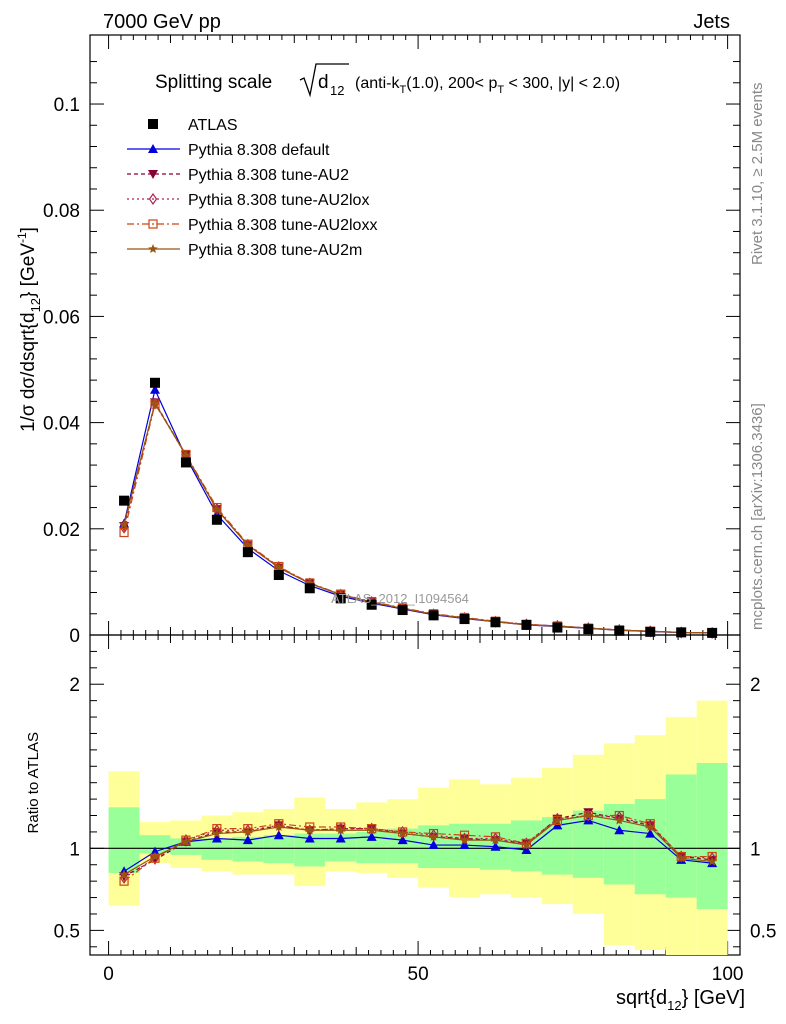 The height and width of the screenshot is (1024, 786). I want to click on svg-text: Splitting scale, so click(213, 82).